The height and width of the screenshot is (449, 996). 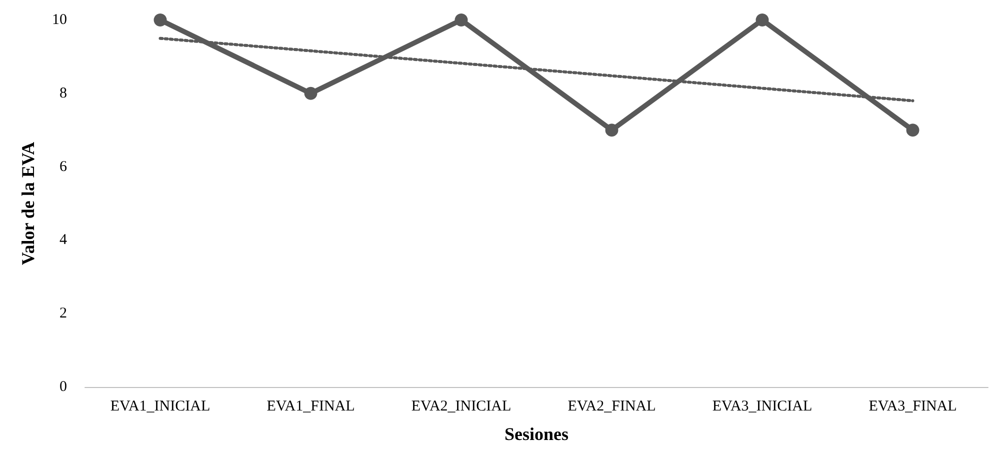 I want to click on y-tick-label: 4, so click(x=64, y=240).